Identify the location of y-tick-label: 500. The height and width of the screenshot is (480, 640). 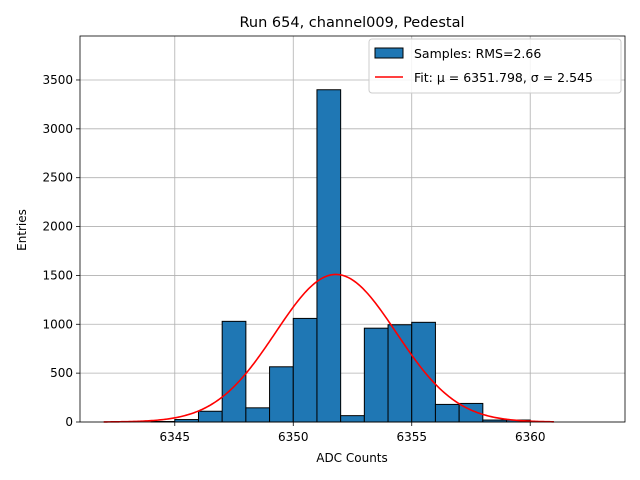
(61, 373).